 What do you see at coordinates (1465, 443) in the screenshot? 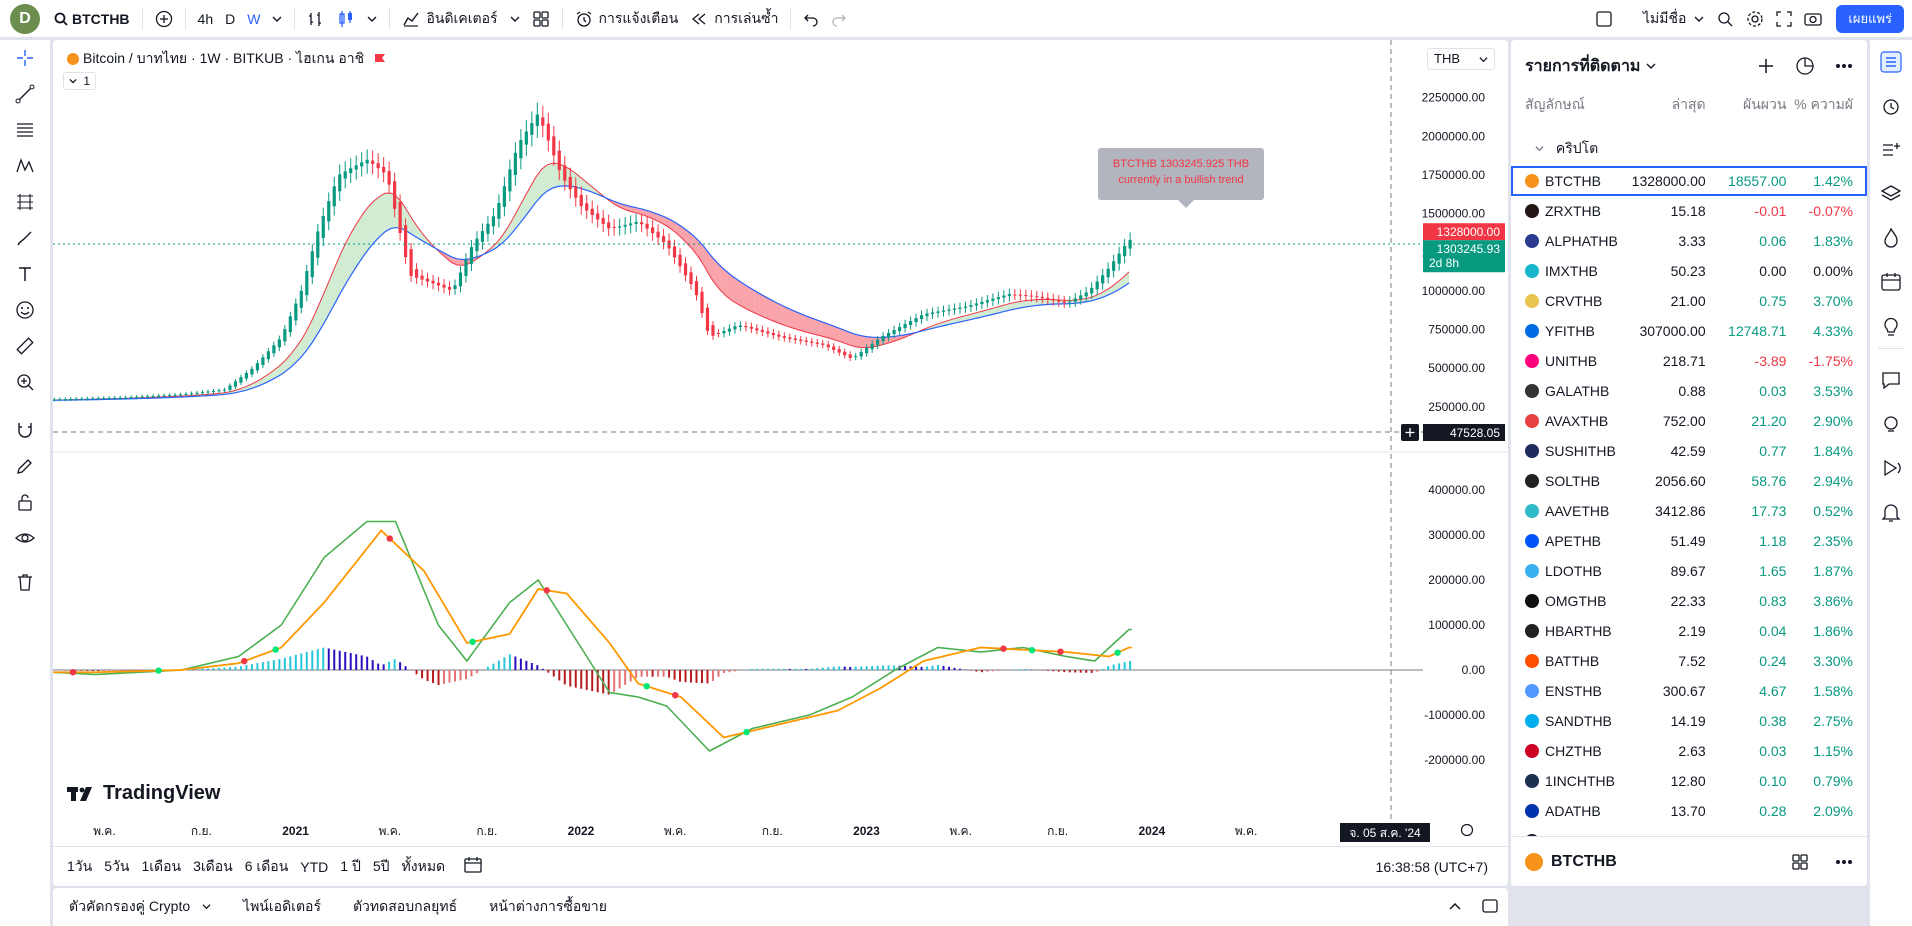
I see `price-axis` at bounding box center [1465, 443].